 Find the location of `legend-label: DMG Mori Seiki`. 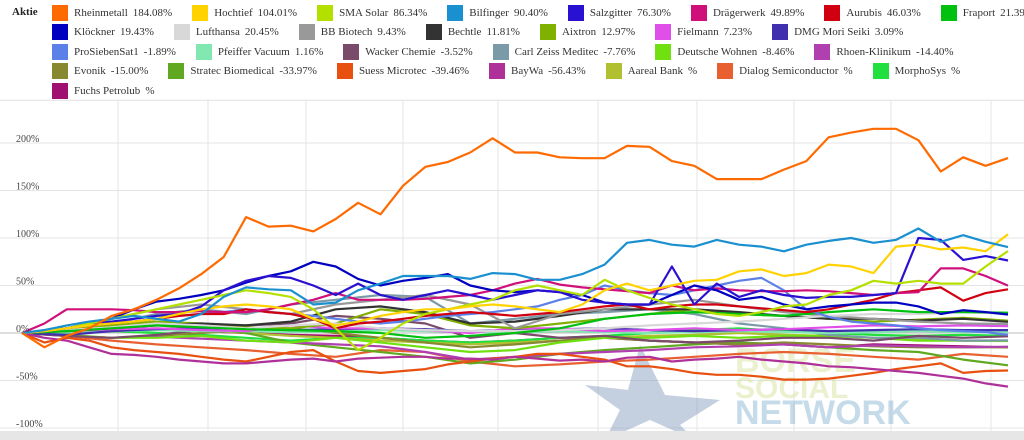

legend-label: DMG Mori Seiki is located at coordinates (832, 32).